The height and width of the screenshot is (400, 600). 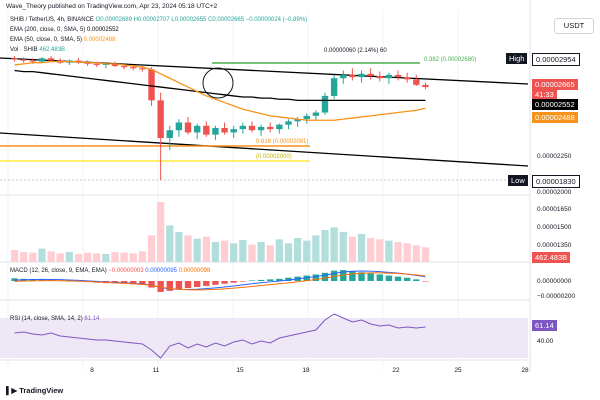 What do you see at coordinates (41, 390) in the screenshot?
I see `footer-text: TradingView` at bounding box center [41, 390].